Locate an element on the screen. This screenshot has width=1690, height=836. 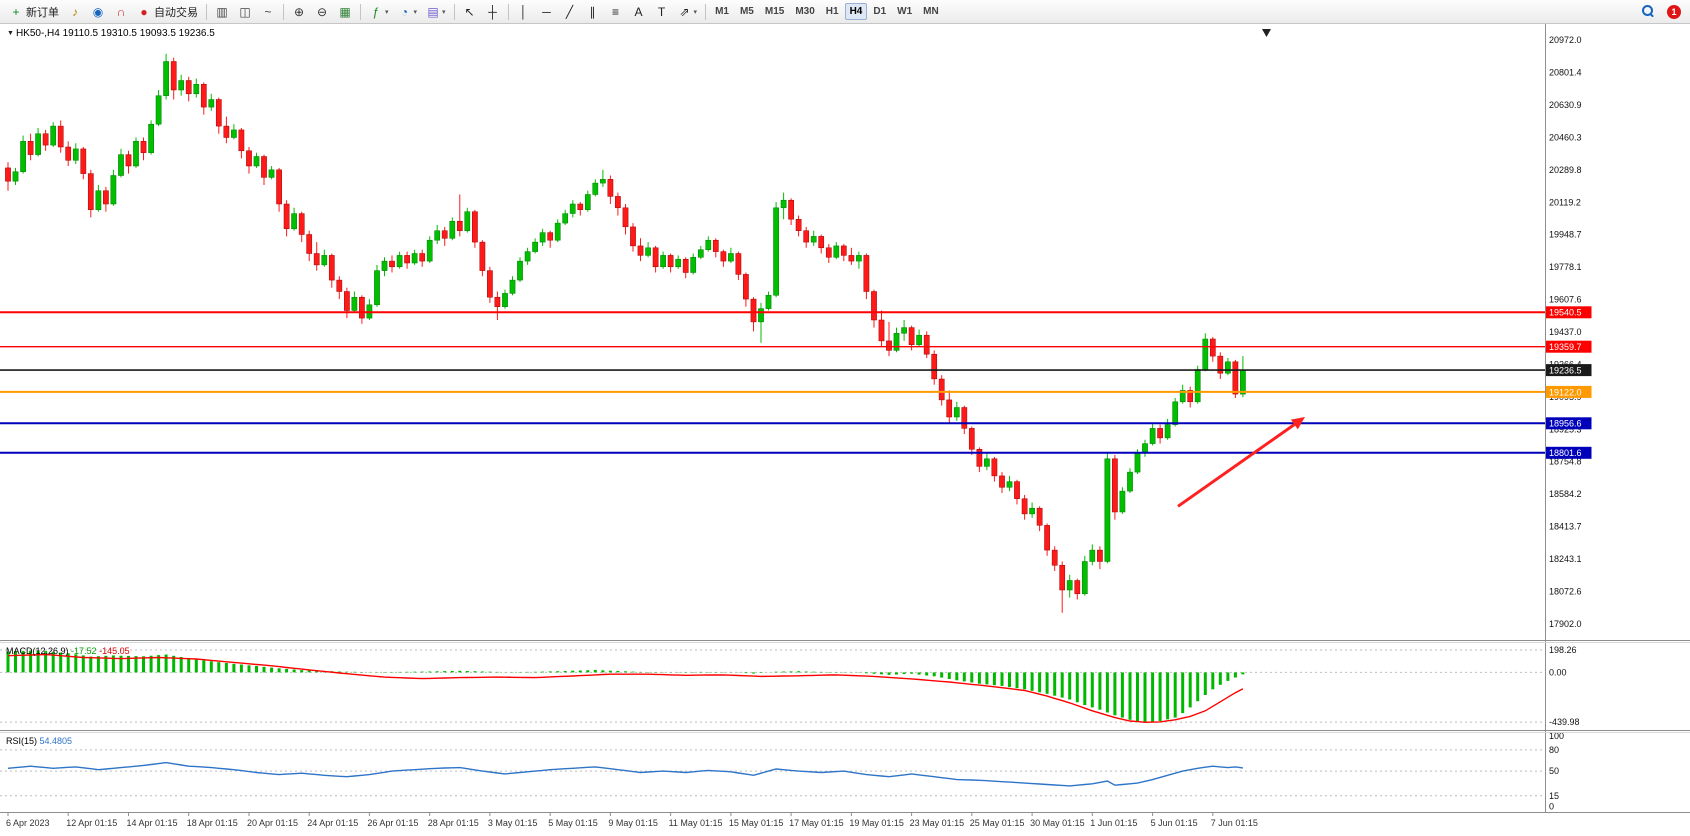
timeframe-h4-button: H4 is located at coordinates (856, 11).